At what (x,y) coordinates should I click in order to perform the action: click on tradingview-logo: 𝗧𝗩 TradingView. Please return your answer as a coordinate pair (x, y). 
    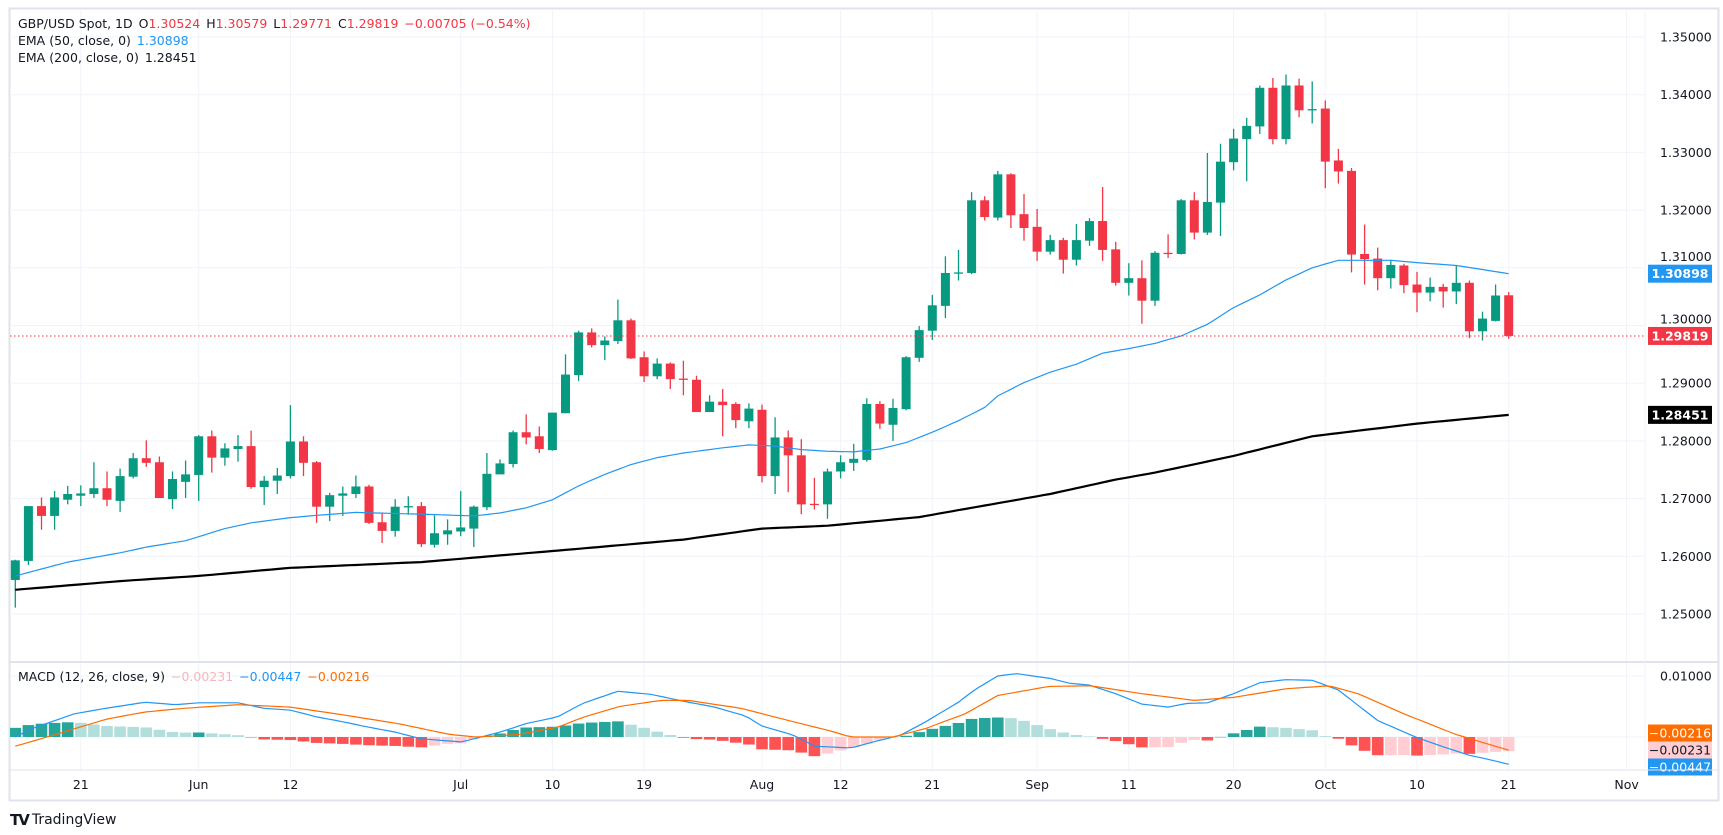
    Looking at the image, I should click on (63, 820).